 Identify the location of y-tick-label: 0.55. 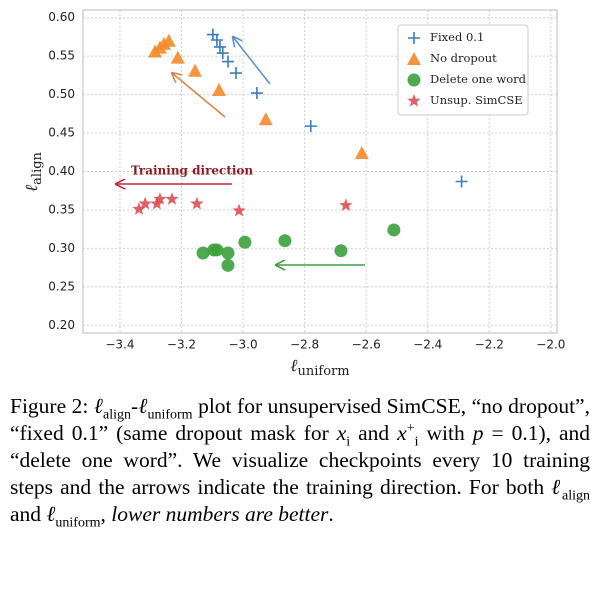
(61, 56).